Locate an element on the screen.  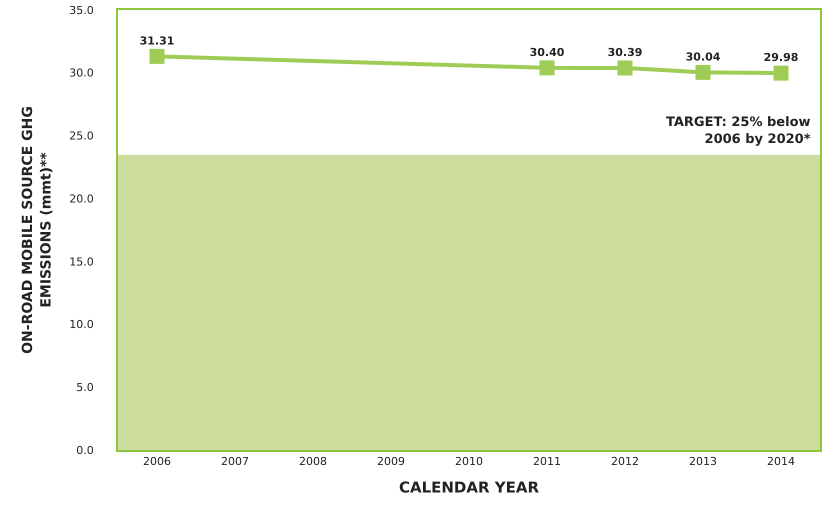
x-tick-label: 2008 is located at coordinates (313, 461).